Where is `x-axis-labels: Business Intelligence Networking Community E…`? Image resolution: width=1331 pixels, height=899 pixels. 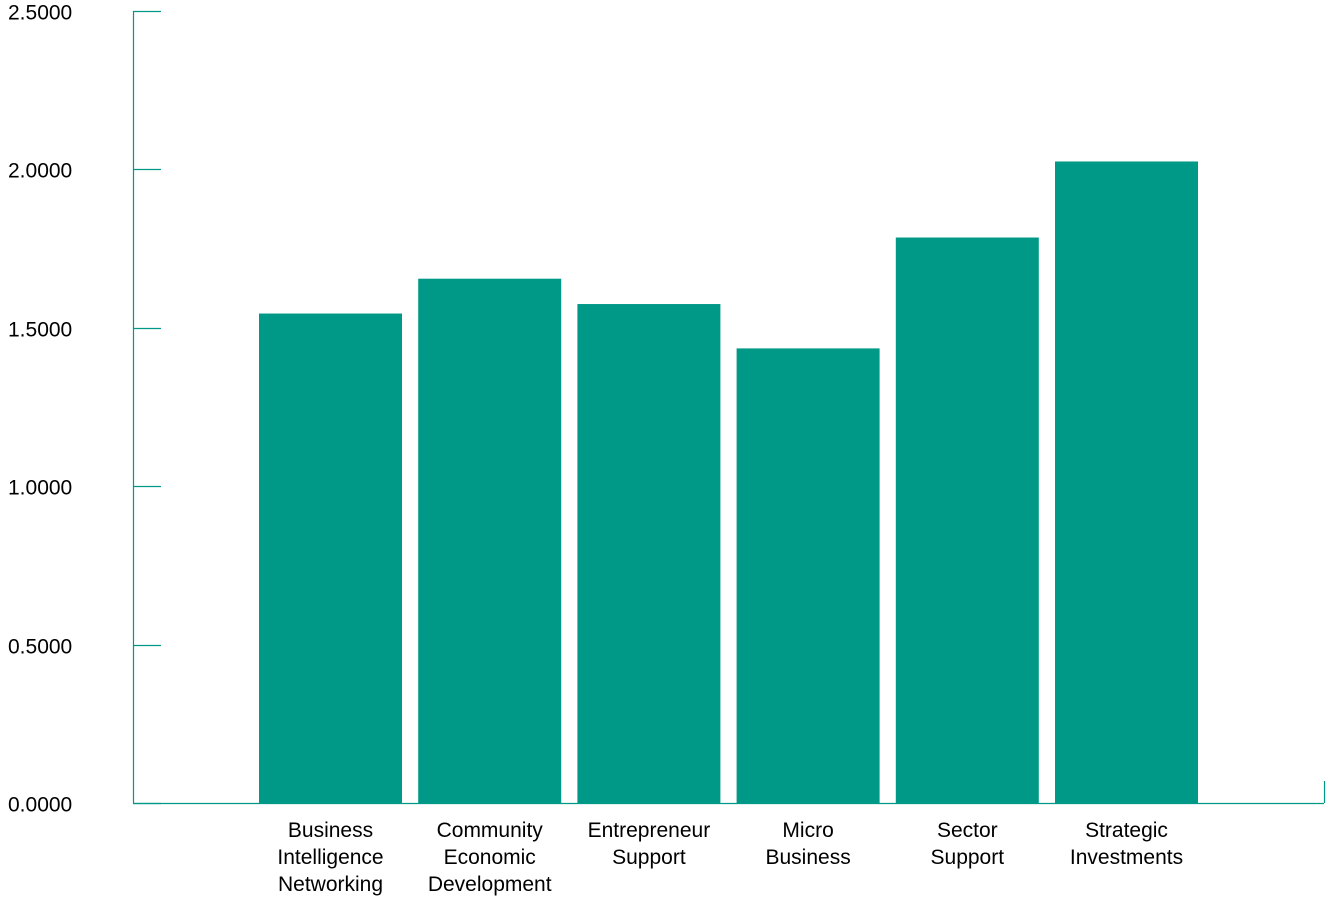 x-axis-labels: Business Intelligence Networking Community E… is located at coordinates (730, 857).